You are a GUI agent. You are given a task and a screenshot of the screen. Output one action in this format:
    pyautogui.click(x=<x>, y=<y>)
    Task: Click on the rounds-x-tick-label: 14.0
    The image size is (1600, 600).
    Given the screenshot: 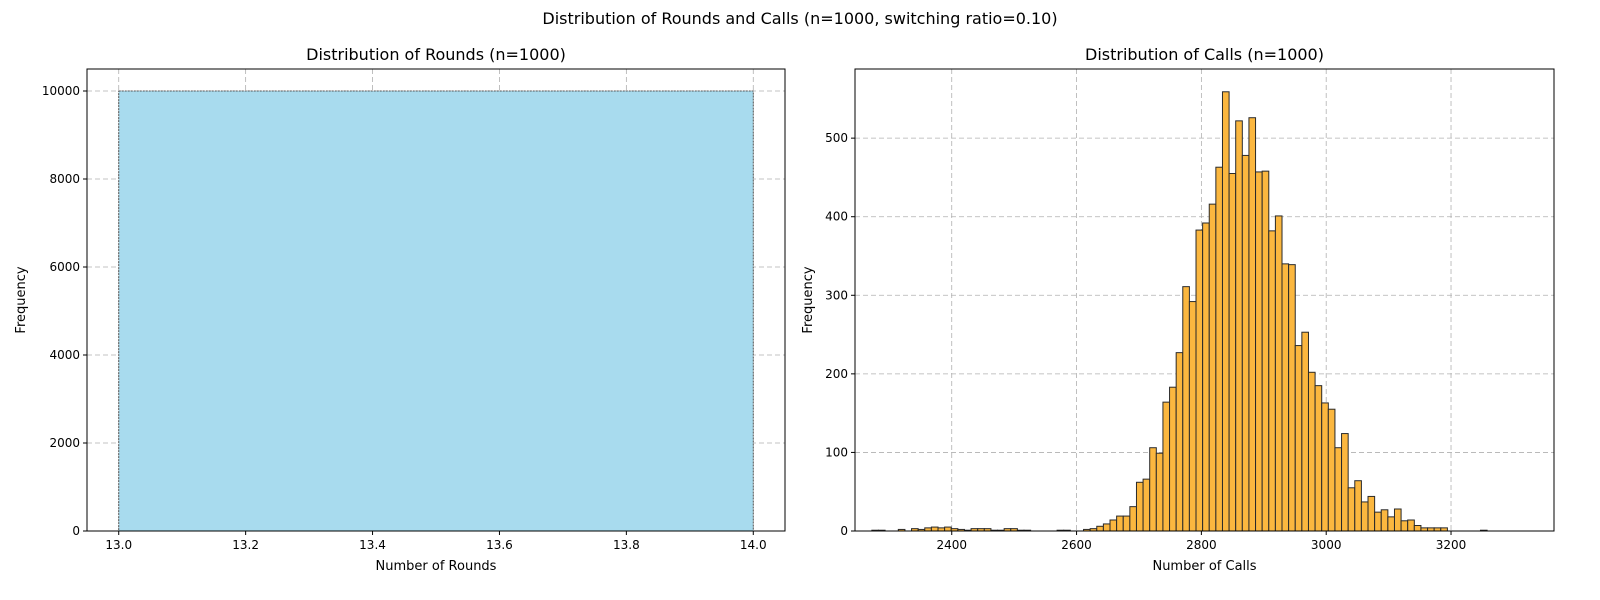 What is the action you would take?
    pyautogui.click(x=753, y=545)
    